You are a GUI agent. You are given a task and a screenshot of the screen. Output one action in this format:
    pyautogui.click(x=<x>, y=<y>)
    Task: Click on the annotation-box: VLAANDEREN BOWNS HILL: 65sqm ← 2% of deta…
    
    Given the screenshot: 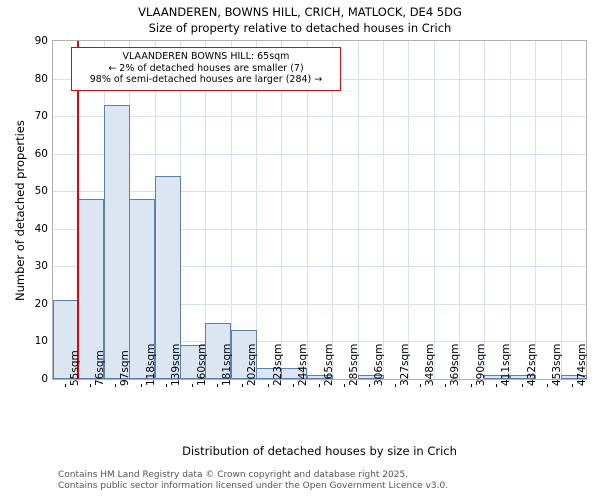 What is the action you would take?
    pyautogui.click(x=206, y=69)
    